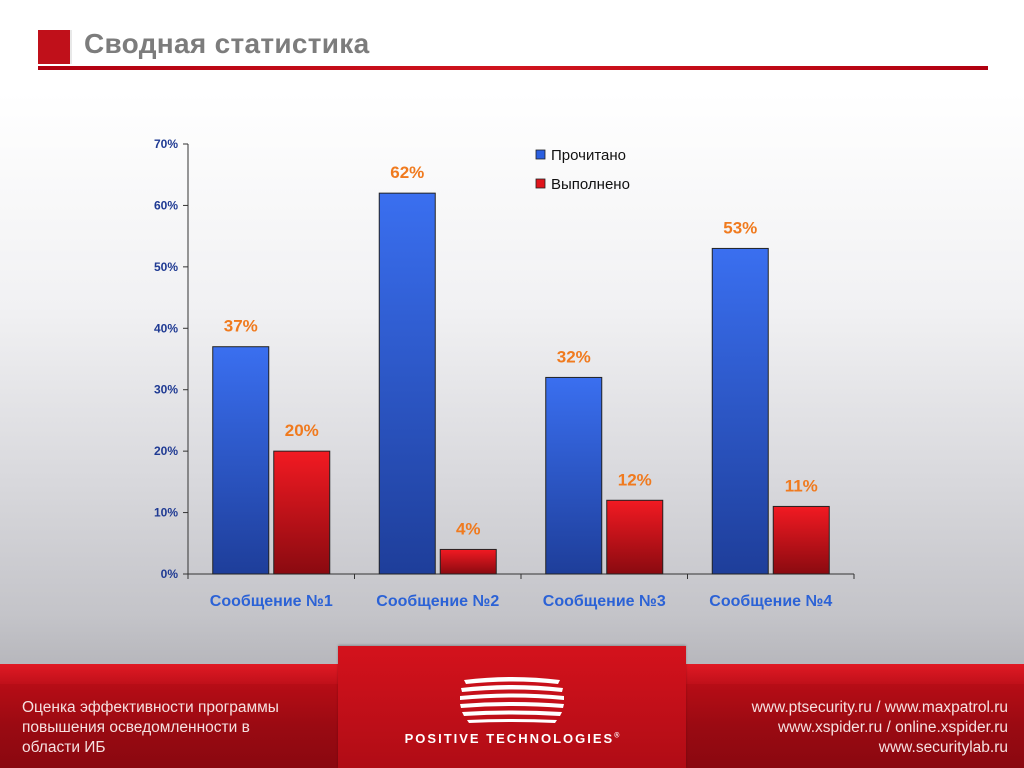  Describe the element at coordinates (166, 144) in the screenshot. I see `y-tick-label: 70%` at that location.